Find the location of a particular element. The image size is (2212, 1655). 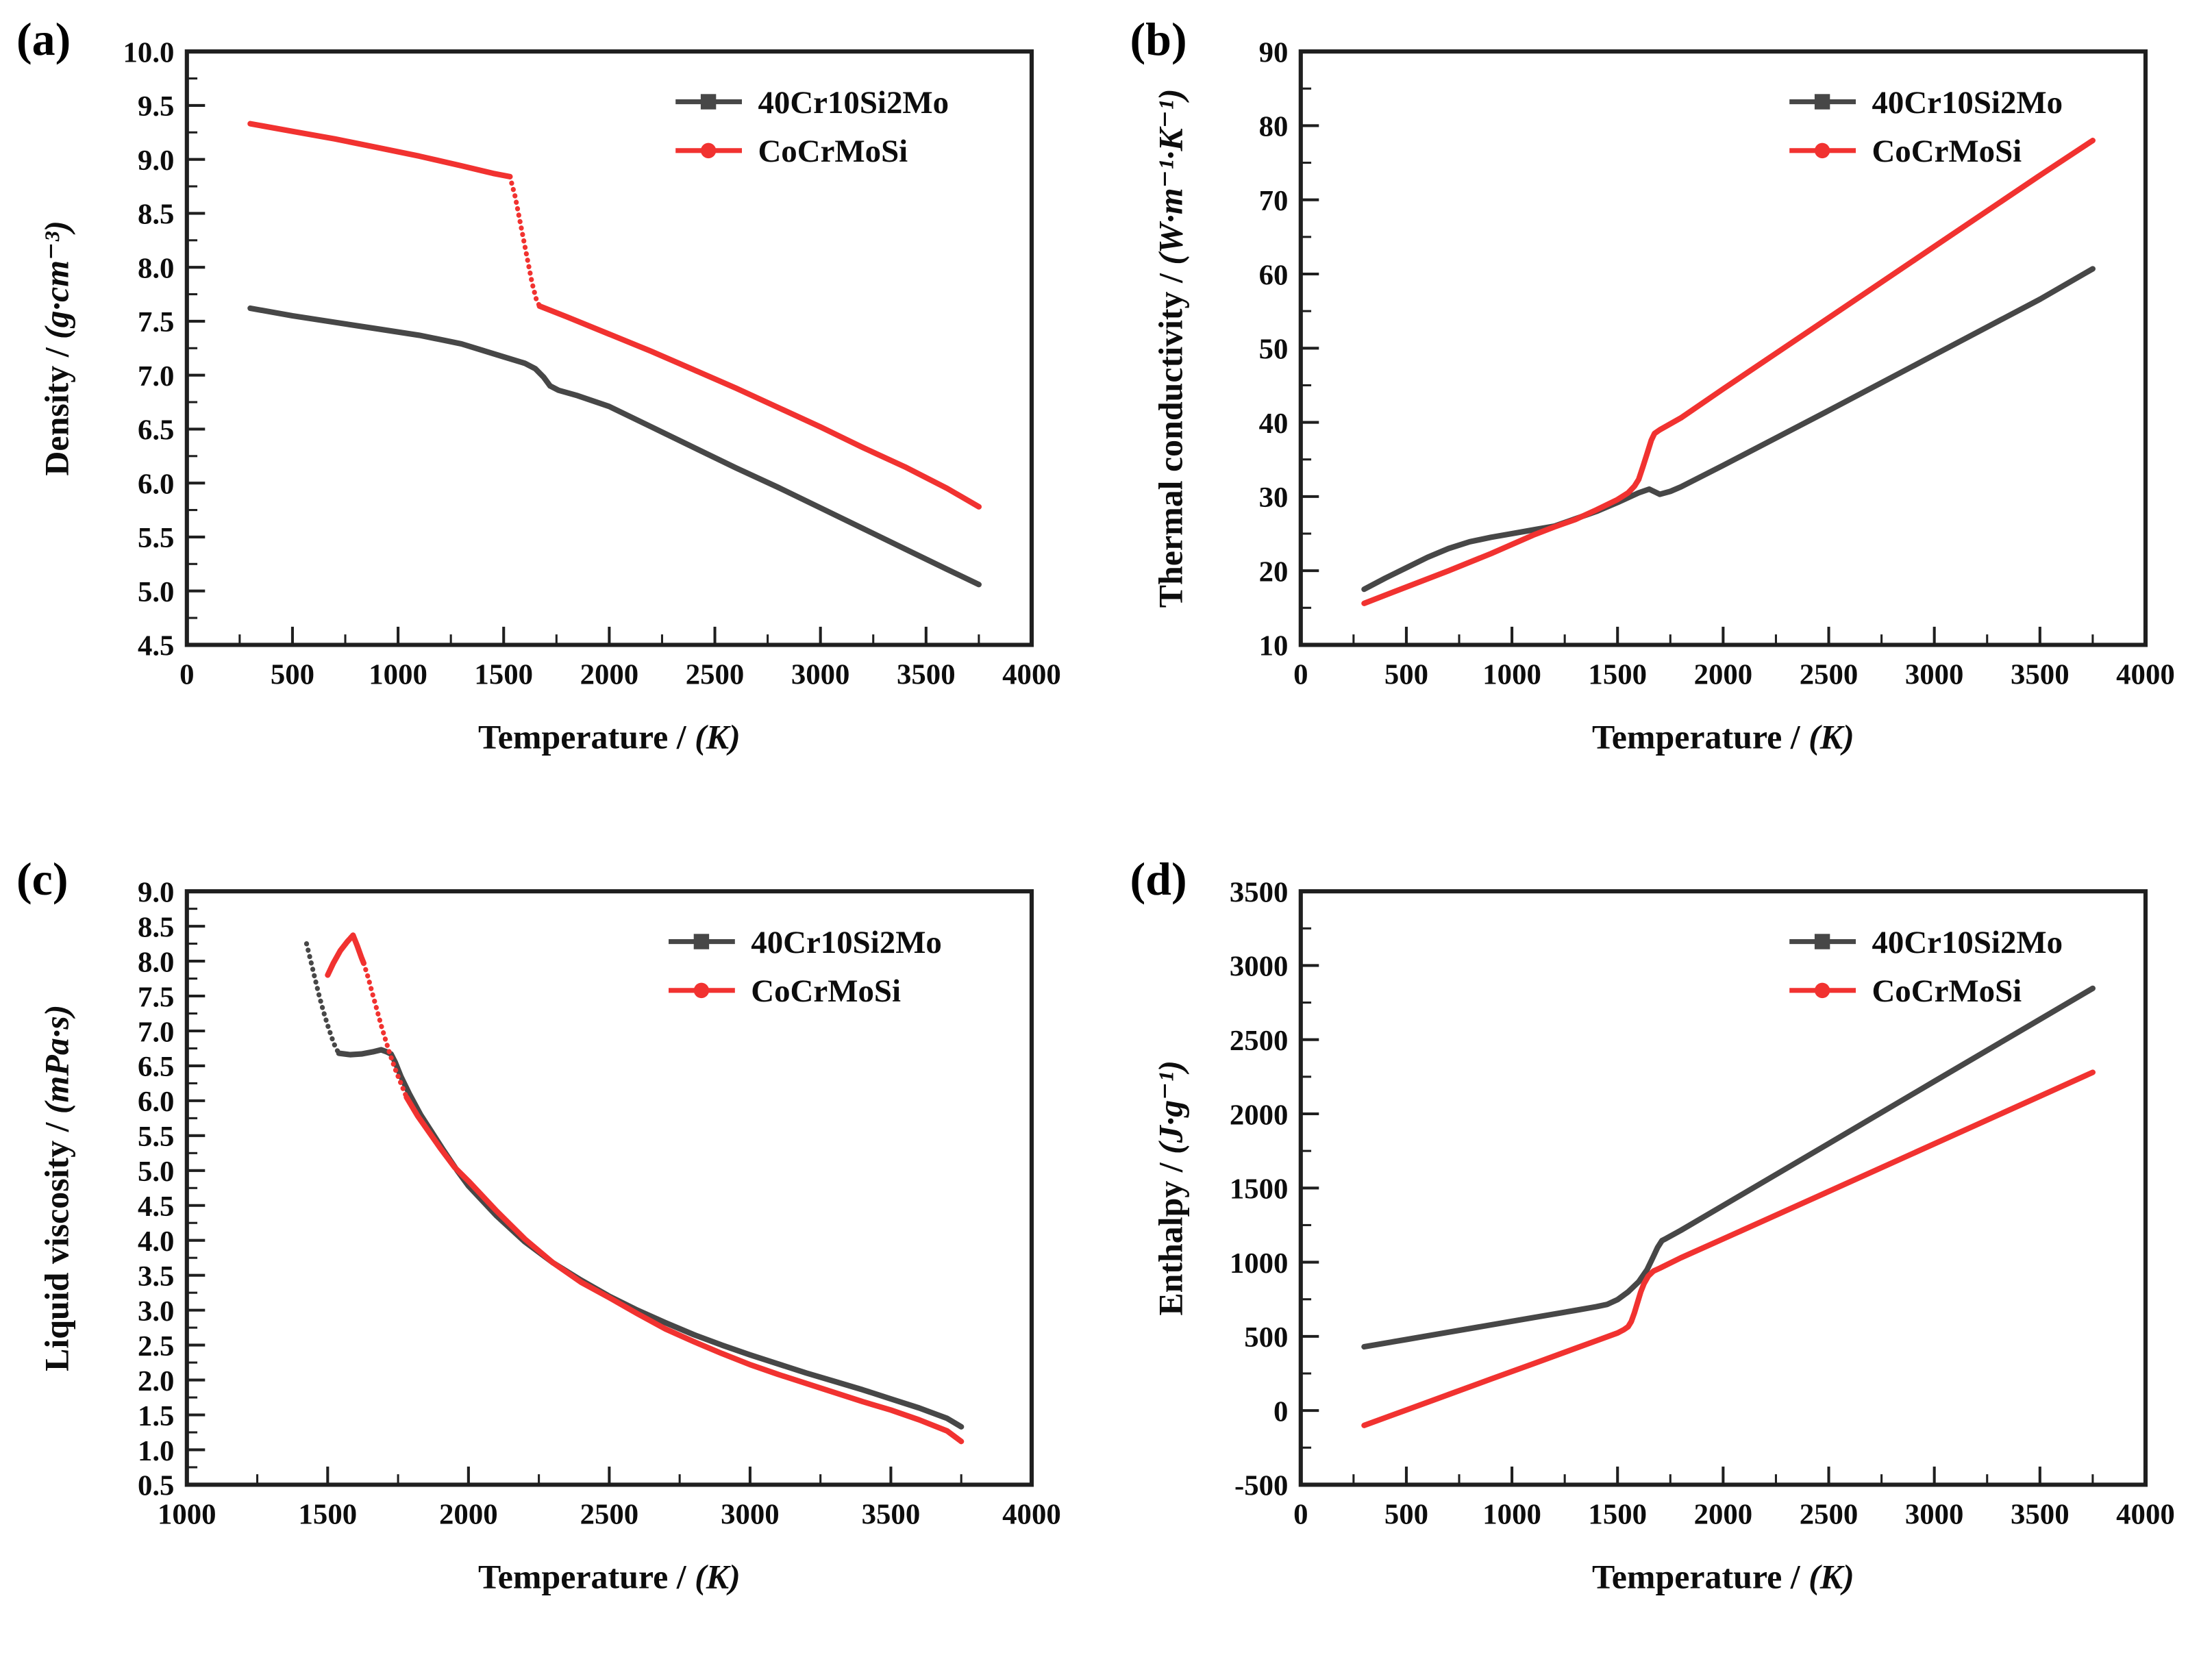

y-tick-label: 4.0 is located at coordinates (156, 1241).